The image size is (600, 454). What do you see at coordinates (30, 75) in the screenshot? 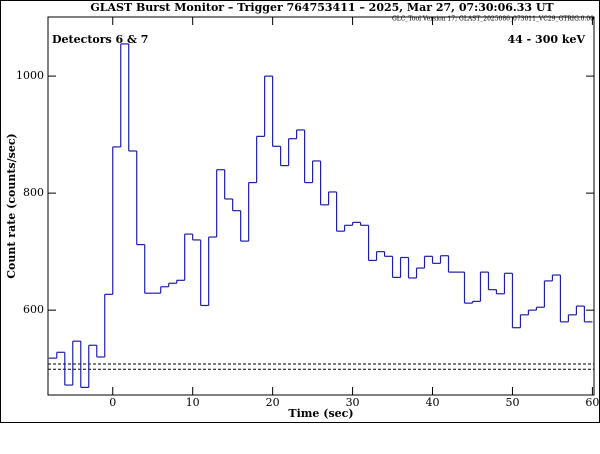
I see `y-tick-label: 1000` at bounding box center [30, 75].